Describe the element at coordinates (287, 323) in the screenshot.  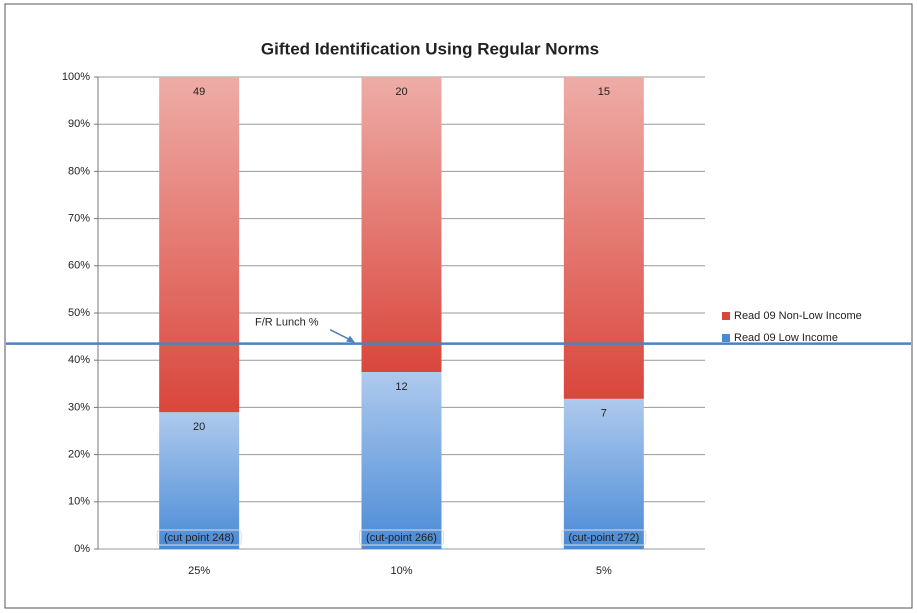
I see `reference-label: F/R Lunch %` at that location.